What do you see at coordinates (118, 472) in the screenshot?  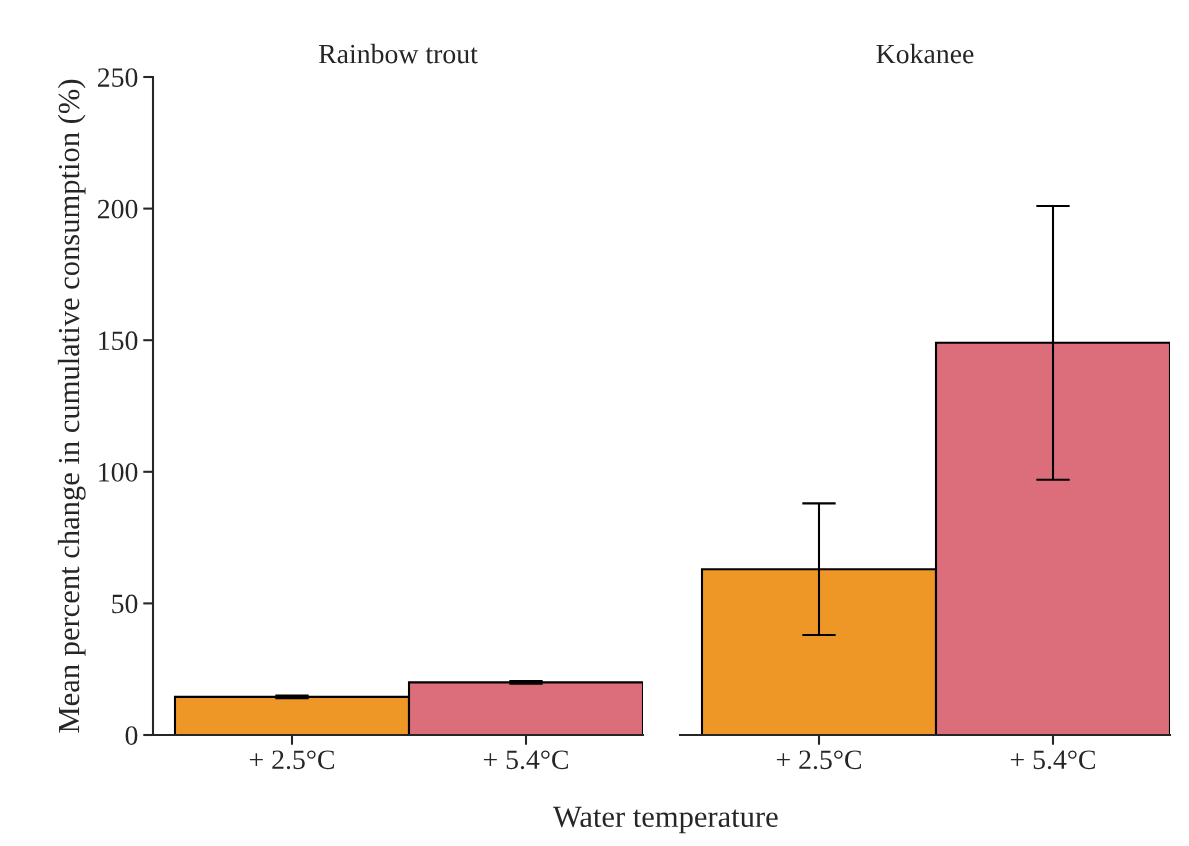 I see `y-tick-label: 100` at bounding box center [118, 472].